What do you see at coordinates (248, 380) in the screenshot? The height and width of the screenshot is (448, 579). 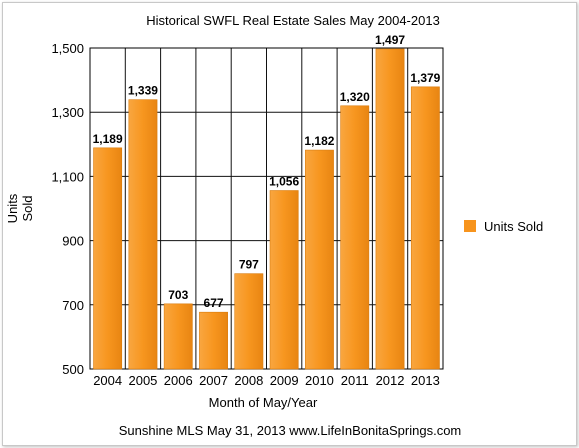 I see `x-tick-label: 2008` at bounding box center [248, 380].